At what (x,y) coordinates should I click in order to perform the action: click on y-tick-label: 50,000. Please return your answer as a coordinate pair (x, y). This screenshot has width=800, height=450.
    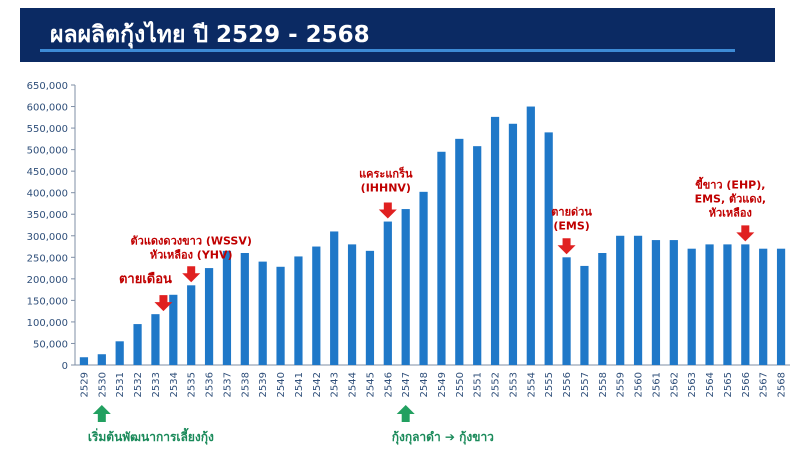
    Looking at the image, I should click on (50, 344).